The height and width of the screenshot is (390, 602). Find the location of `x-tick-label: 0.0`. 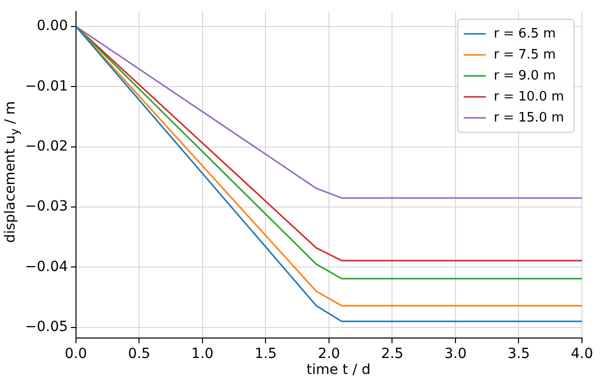

x-tick-label: 0.0 is located at coordinates (76, 354).